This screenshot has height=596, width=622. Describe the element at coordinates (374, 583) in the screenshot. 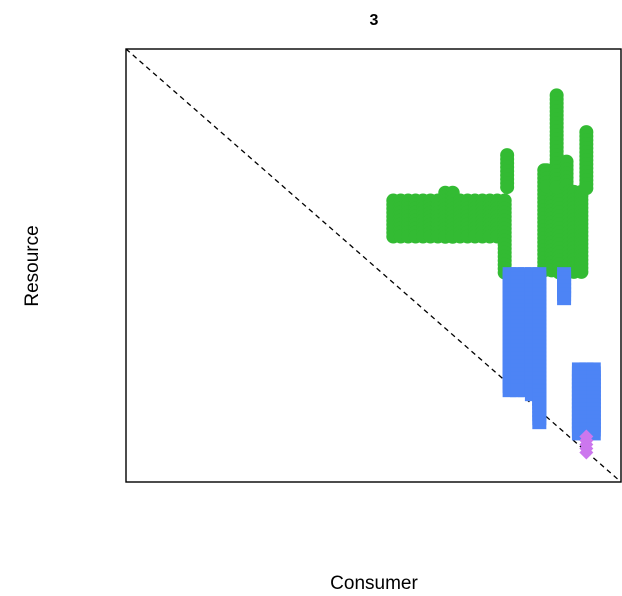

I see `x-axis-label: Consumer` at that location.